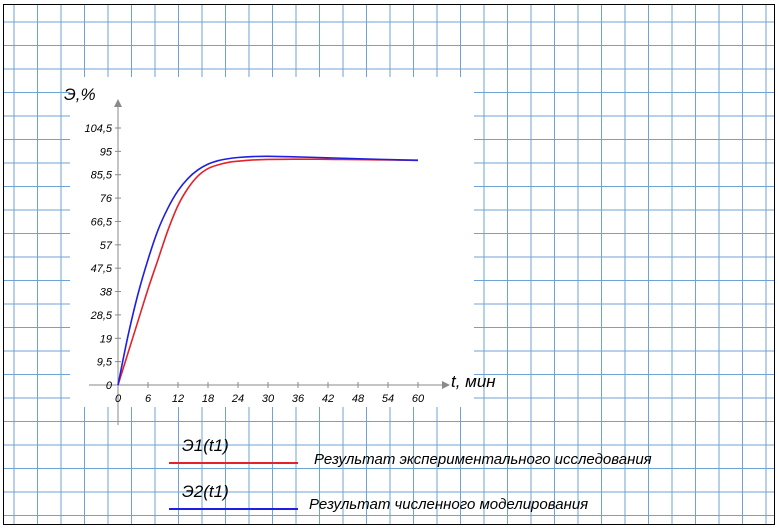  Describe the element at coordinates (101, 316) in the screenshot. I see `y-tick-label: 28,5` at that location.